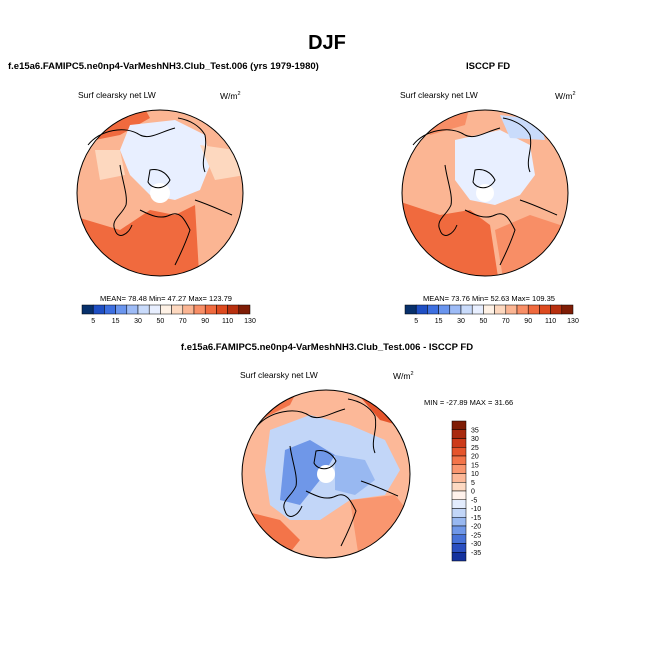  What do you see at coordinates (117, 95) in the screenshot?
I see `panel1-variable-label: Surf clearsky net LW` at bounding box center [117, 95].